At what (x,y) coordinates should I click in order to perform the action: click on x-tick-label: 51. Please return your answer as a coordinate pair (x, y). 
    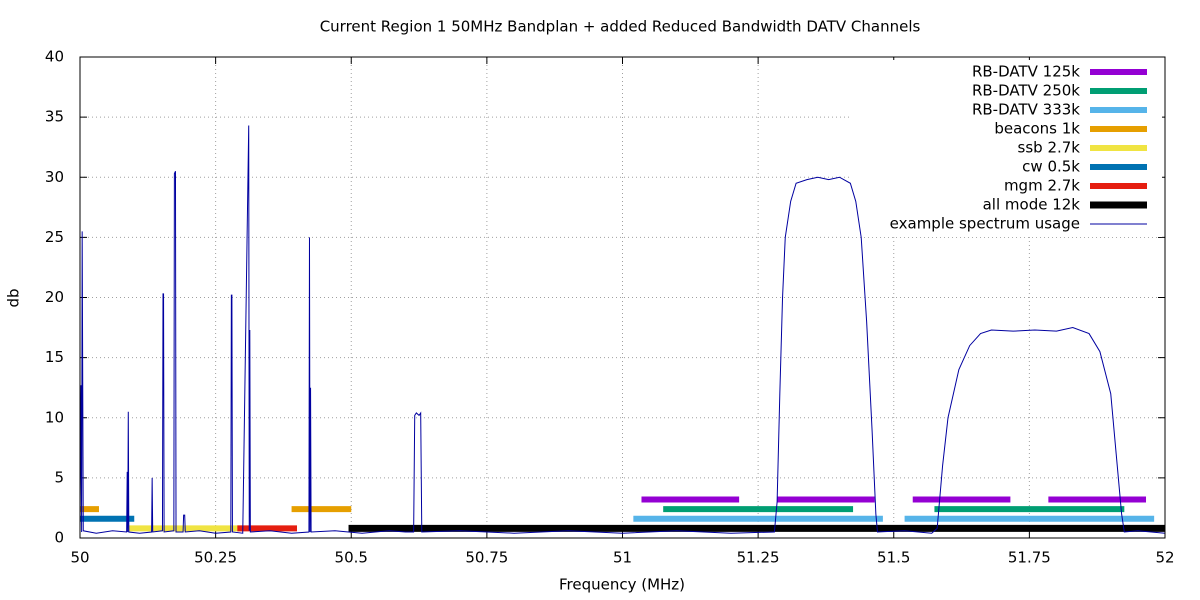
    Looking at the image, I should click on (622, 558).